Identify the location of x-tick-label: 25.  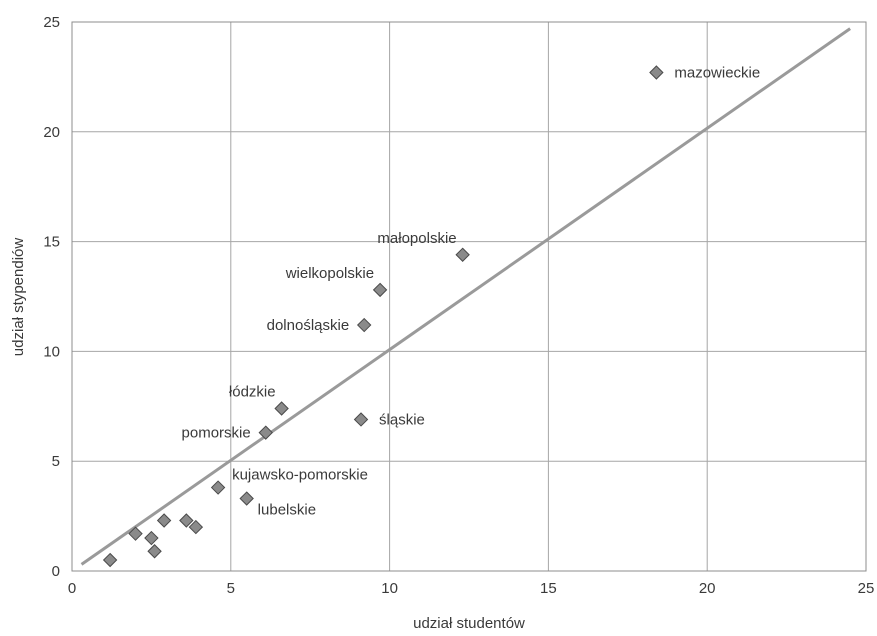
(866, 588).